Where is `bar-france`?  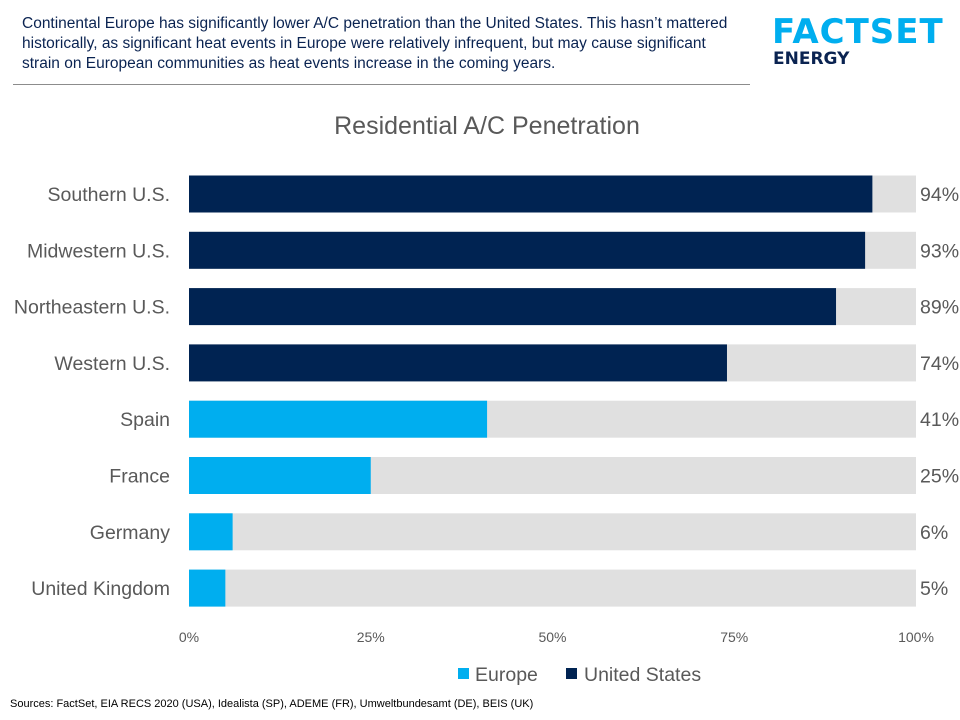 bar-france is located at coordinates (280, 475).